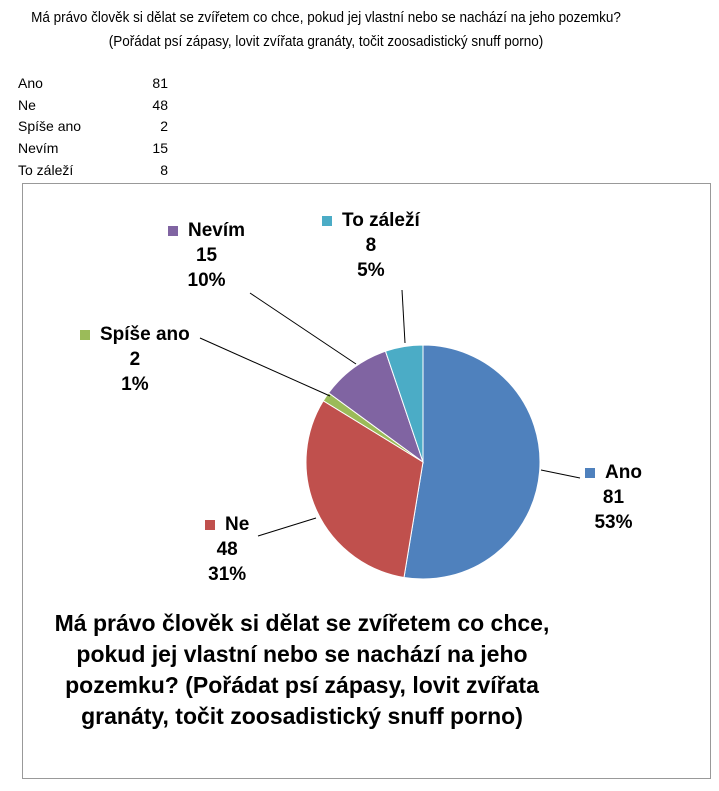 The width and height of the screenshot is (719, 791). What do you see at coordinates (217, 230) in the screenshot?
I see `label-category: Nevím` at bounding box center [217, 230].